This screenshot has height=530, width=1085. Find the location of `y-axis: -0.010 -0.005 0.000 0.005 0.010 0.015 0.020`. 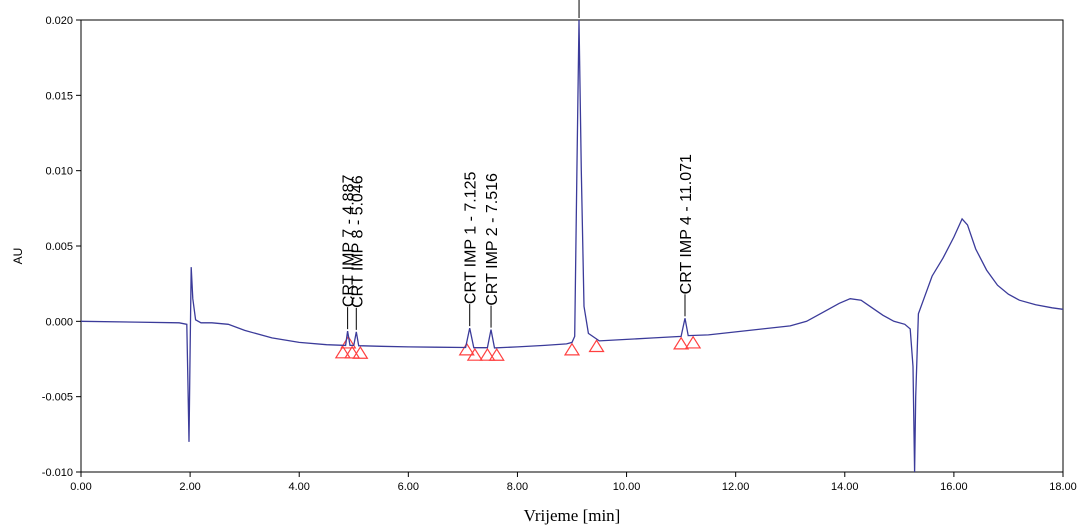

y-axis: -0.010 -0.005 0.000 0.005 0.010 0.015 0.020 is located at coordinates (61, 247).